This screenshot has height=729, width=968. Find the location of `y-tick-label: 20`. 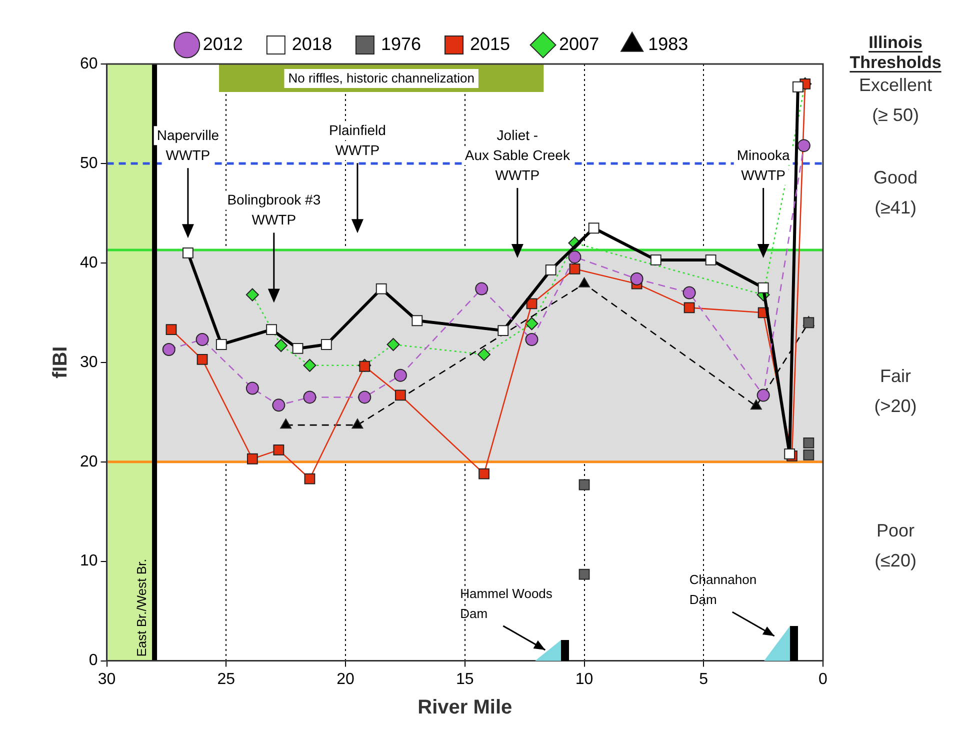

y-tick-label: 20 is located at coordinates (89, 461).